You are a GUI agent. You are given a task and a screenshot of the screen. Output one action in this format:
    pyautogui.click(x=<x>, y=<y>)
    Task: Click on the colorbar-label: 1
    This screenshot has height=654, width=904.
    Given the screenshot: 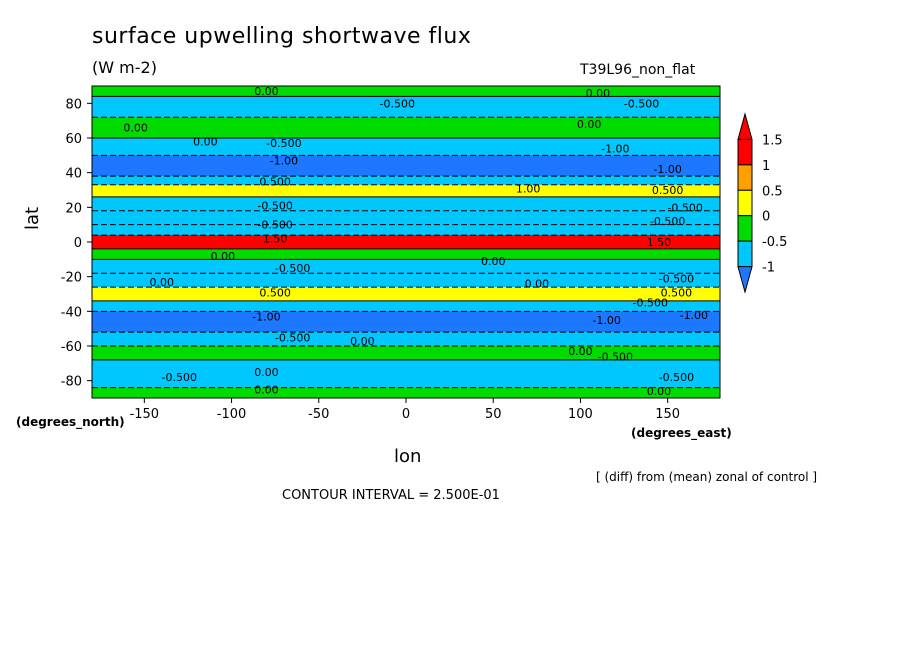 What is the action you would take?
    pyautogui.click(x=766, y=166)
    